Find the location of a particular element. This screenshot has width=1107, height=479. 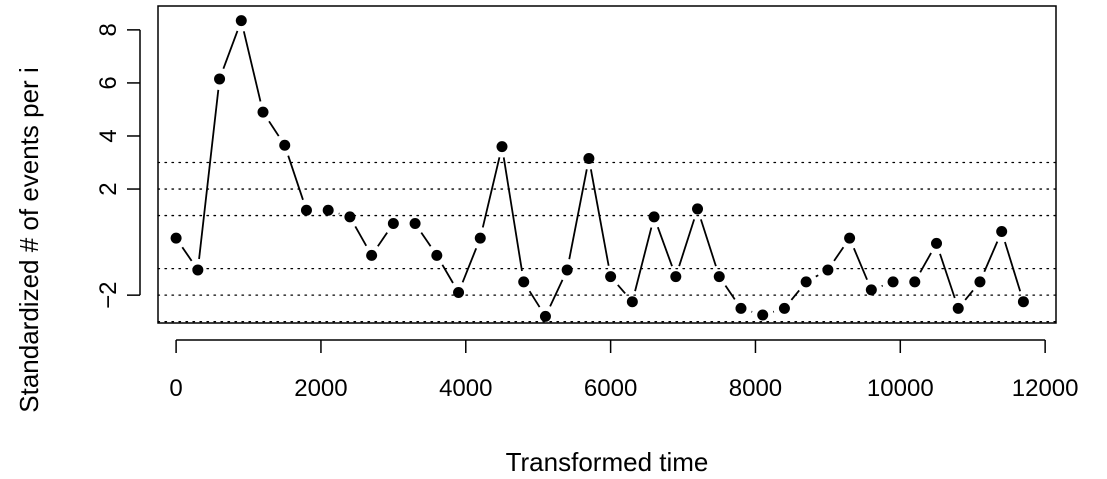

x-tick-label: 0 is located at coordinates (175, 388).